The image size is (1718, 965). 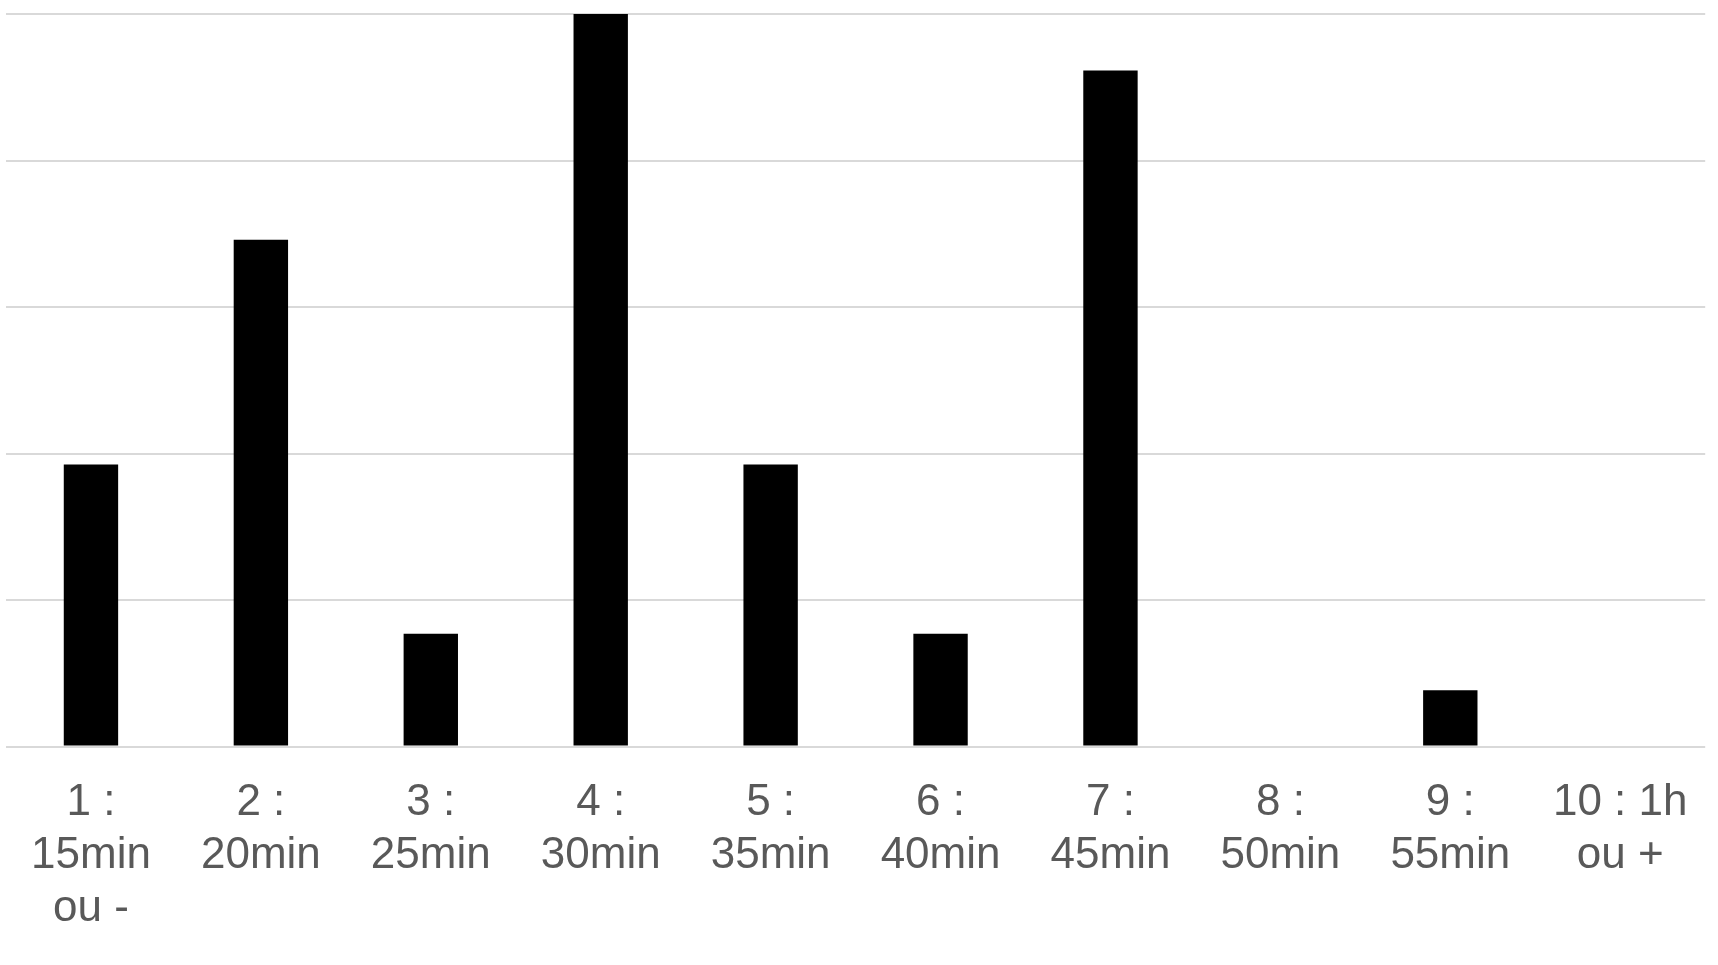 I want to click on x-tick-label: 6 : 40min, so click(x=940, y=826).